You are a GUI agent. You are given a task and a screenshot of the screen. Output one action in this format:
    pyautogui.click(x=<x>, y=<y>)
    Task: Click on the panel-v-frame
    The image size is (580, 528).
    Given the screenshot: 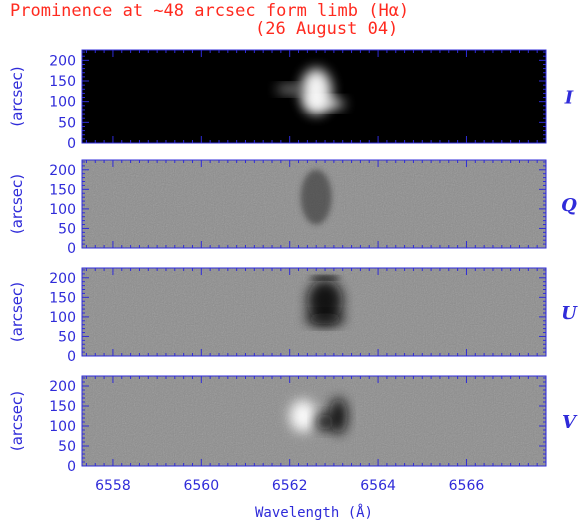 What is the action you would take?
    pyautogui.click(x=314, y=421)
    